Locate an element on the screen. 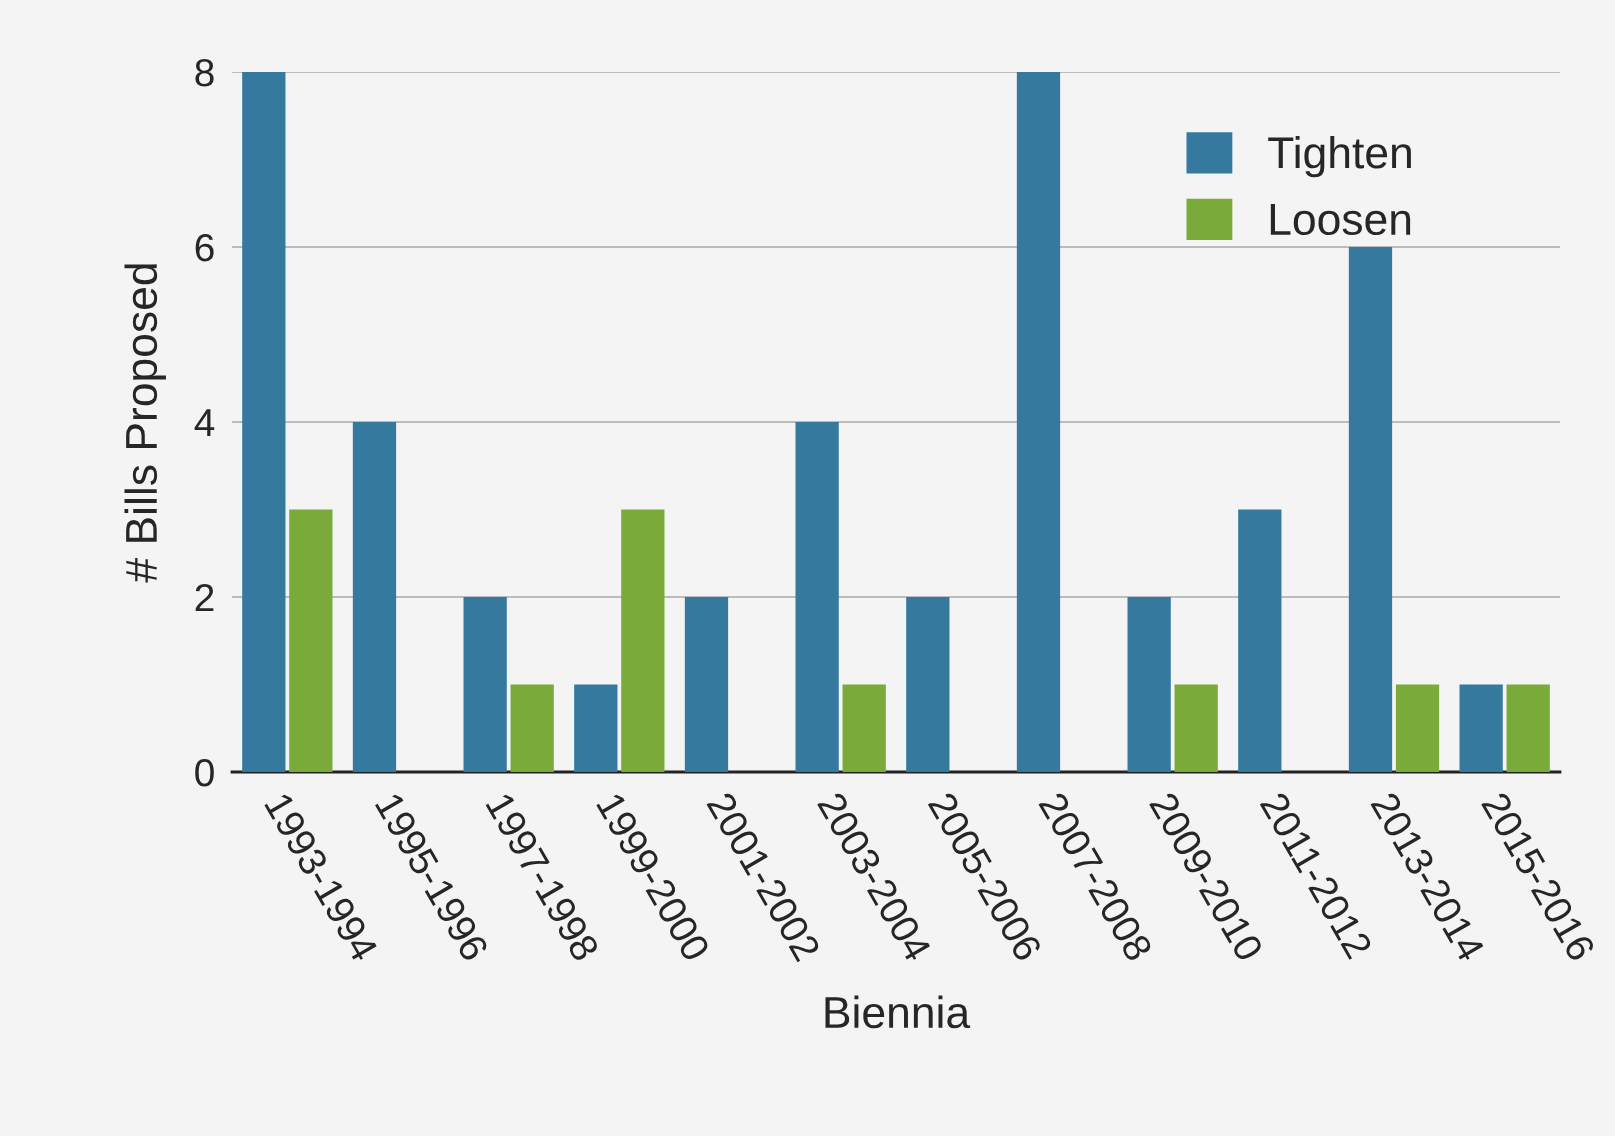  legend-label: Loosen is located at coordinates (1340, 220).